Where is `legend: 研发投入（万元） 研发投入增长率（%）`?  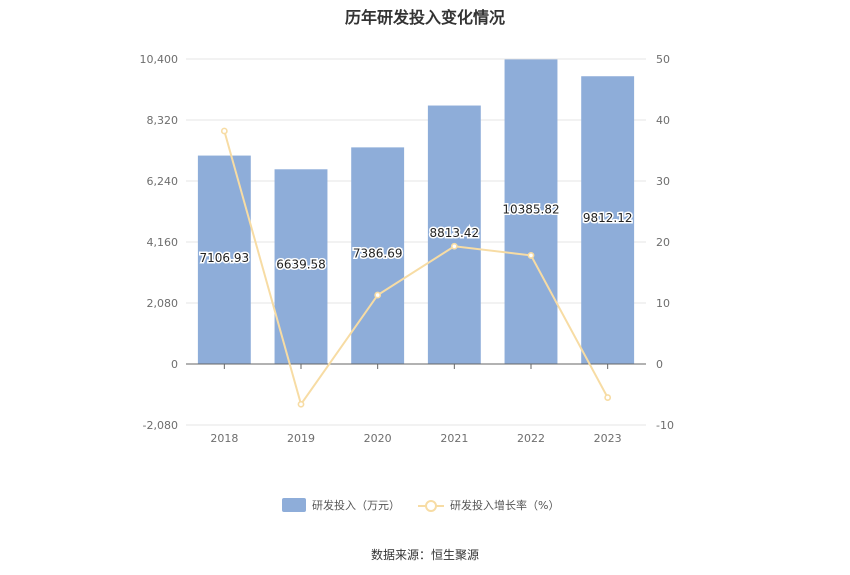
legend: 研发投入（万元） 研发投入增长率（%） is located at coordinates (420, 505).